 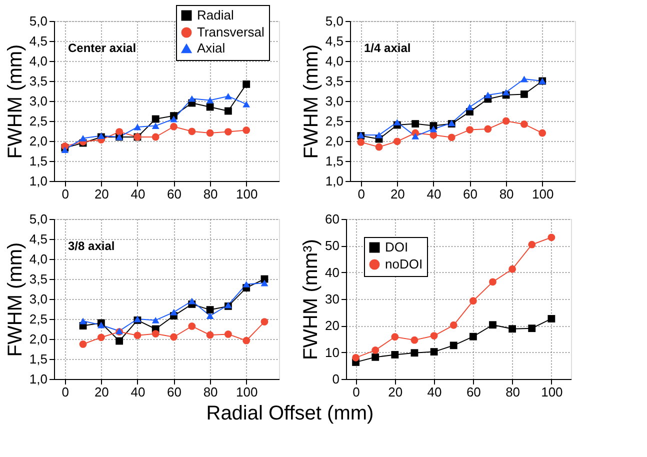 I want to click on legend-label: Axial, so click(x=211, y=48).